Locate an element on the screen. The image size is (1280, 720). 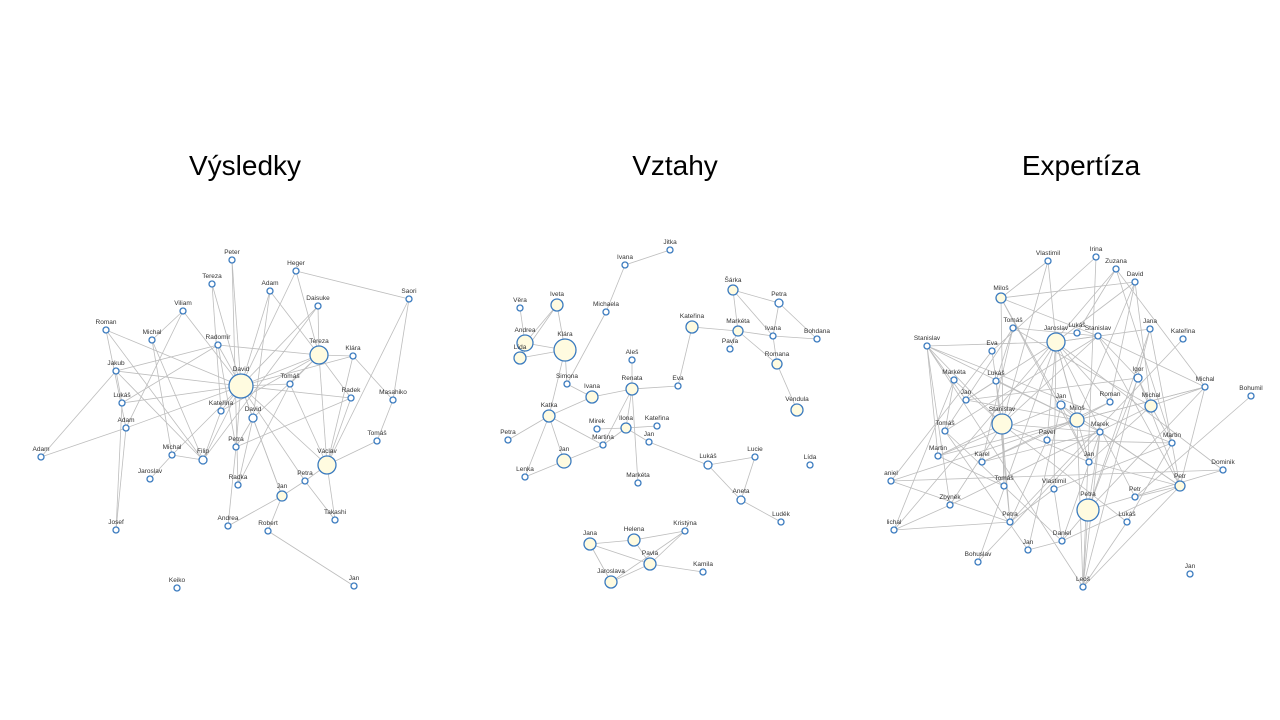
node-label: Luděk is located at coordinates (781, 514).